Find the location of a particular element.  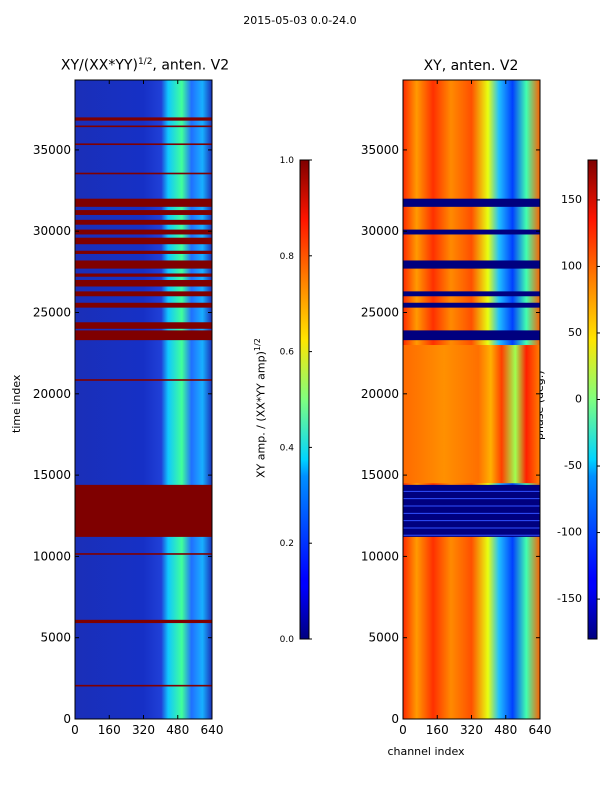

right-xlabel: channel index is located at coordinates (426, 751).